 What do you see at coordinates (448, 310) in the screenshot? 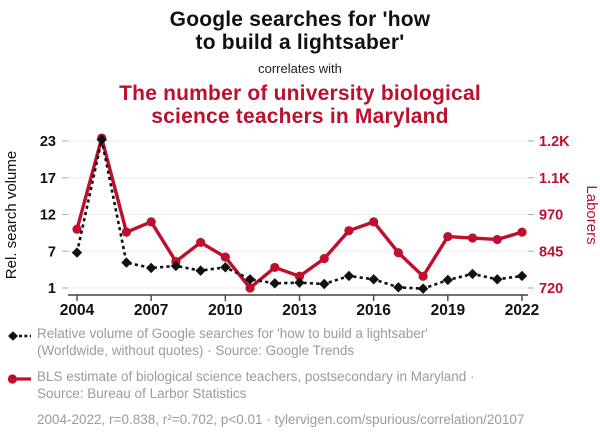
I see `x-tick-label: 2019` at bounding box center [448, 310].